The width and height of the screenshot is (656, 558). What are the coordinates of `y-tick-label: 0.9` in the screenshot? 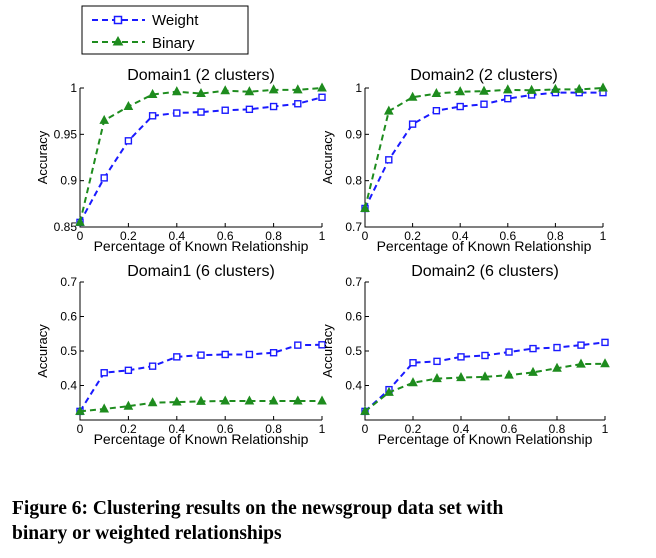 It's located at (68, 181).